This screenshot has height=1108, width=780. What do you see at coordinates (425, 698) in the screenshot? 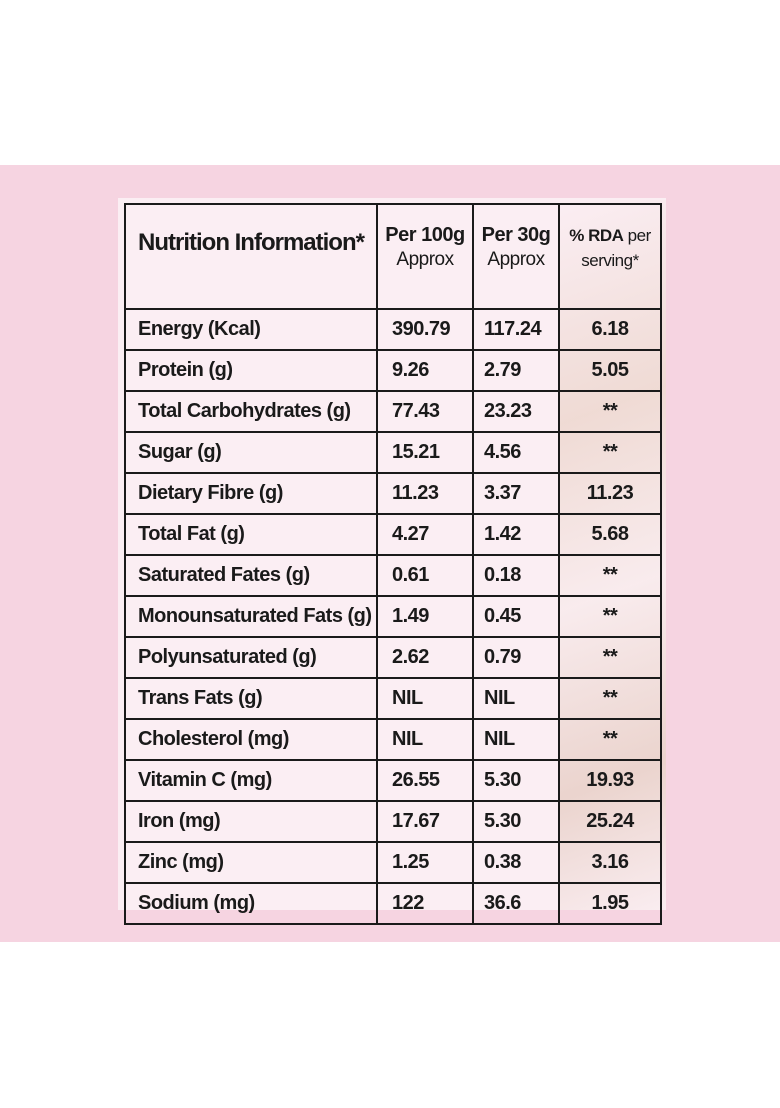
I see `value-per-100g-cell: NIL` at bounding box center [425, 698].